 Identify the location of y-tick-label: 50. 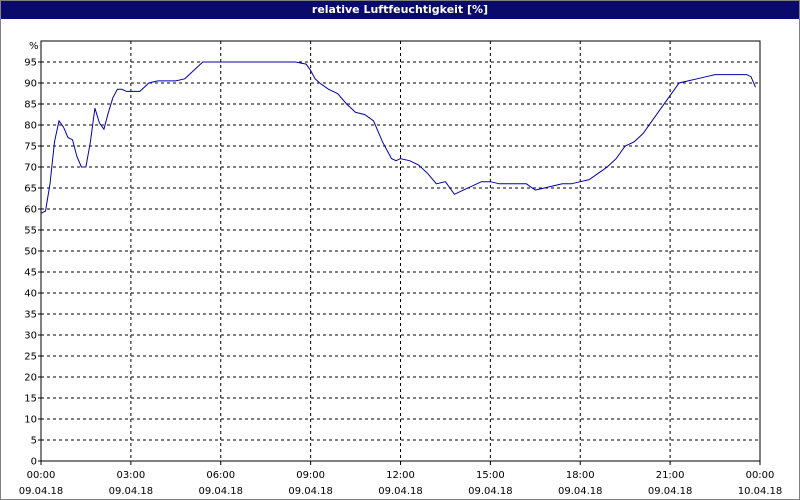
(30, 252).